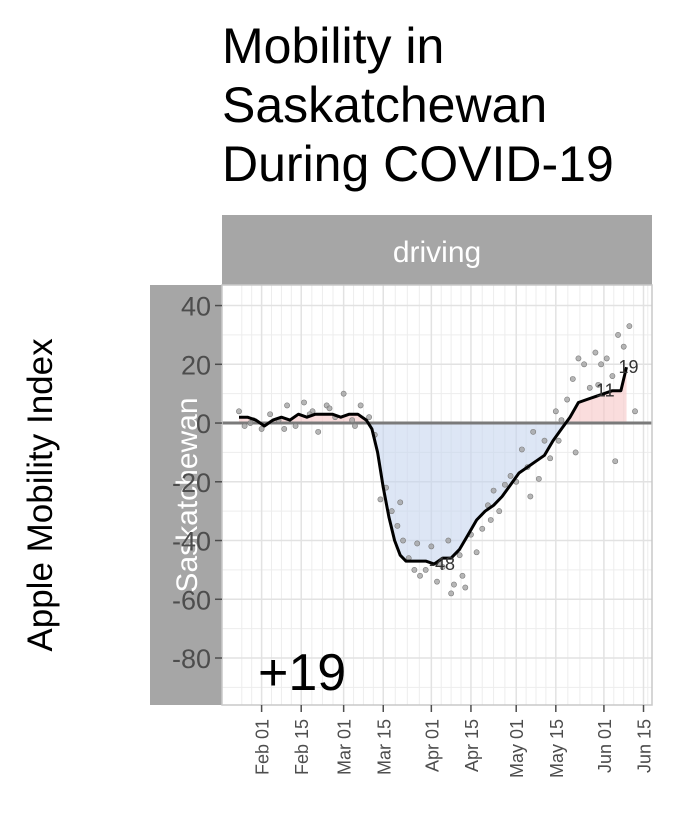 The image size is (675, 832). What do you see at coordinates (333, 46) in the screenshot?
I see `chart-title-line-1: Mobility in` at bounding box center [333, 46].